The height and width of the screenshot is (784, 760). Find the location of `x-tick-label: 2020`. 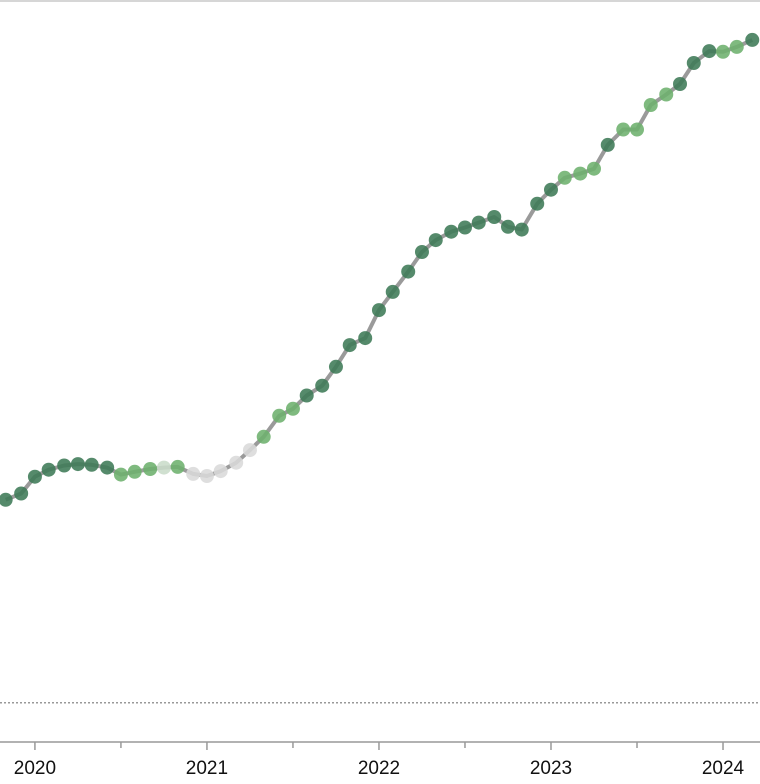

x-tick-label: 2020 is located at coordinates (35, 768).